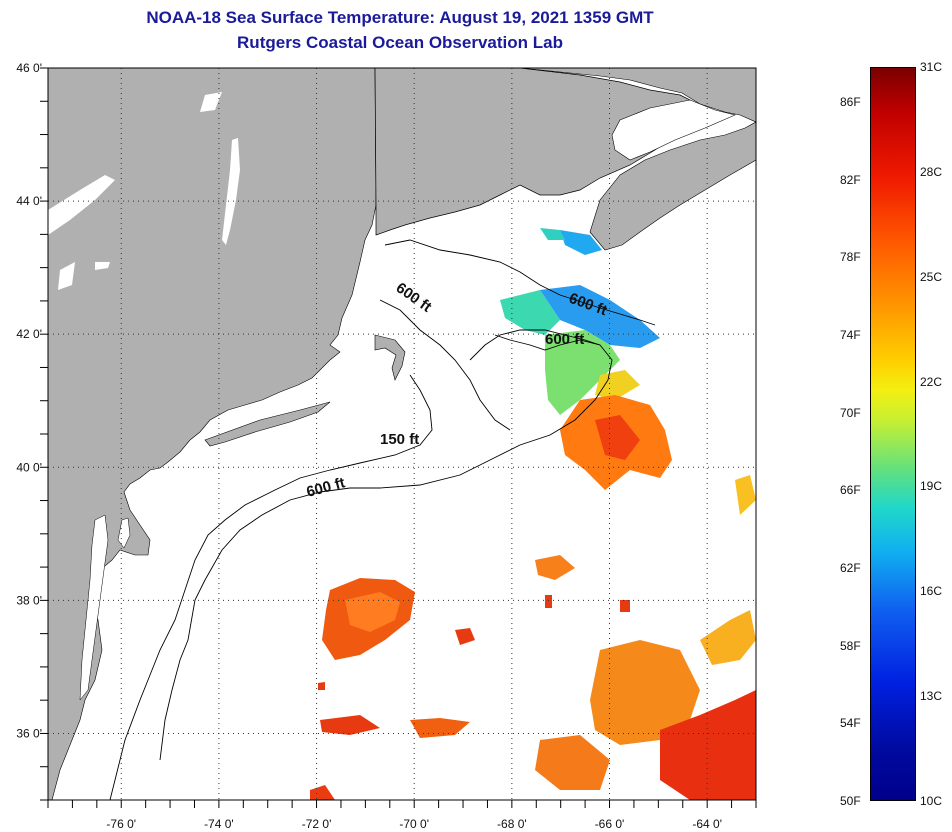 The image size is (952, 832). Describe the element at coordinates (552, 234) in the screenshot. I see `sst-patch-gulf-maine-cyan` at that location.